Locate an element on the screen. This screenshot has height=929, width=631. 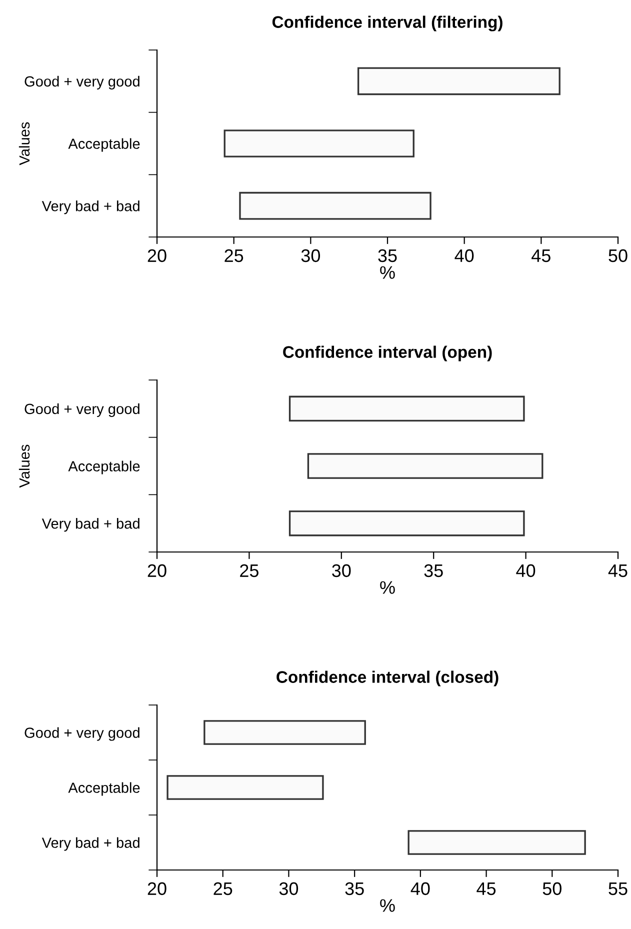
chart-title: Confidence interval (open) is located at coordinates (387, 354).